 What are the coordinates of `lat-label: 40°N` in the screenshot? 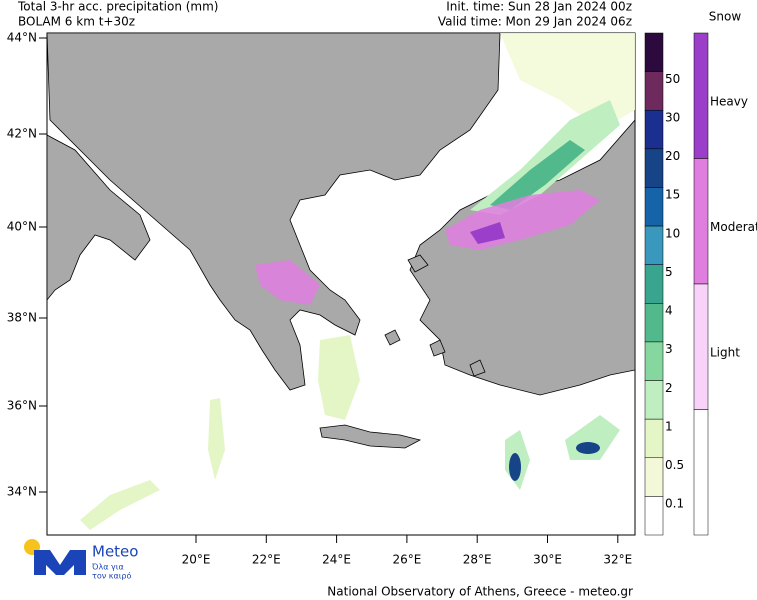 It's located at (22, 227).